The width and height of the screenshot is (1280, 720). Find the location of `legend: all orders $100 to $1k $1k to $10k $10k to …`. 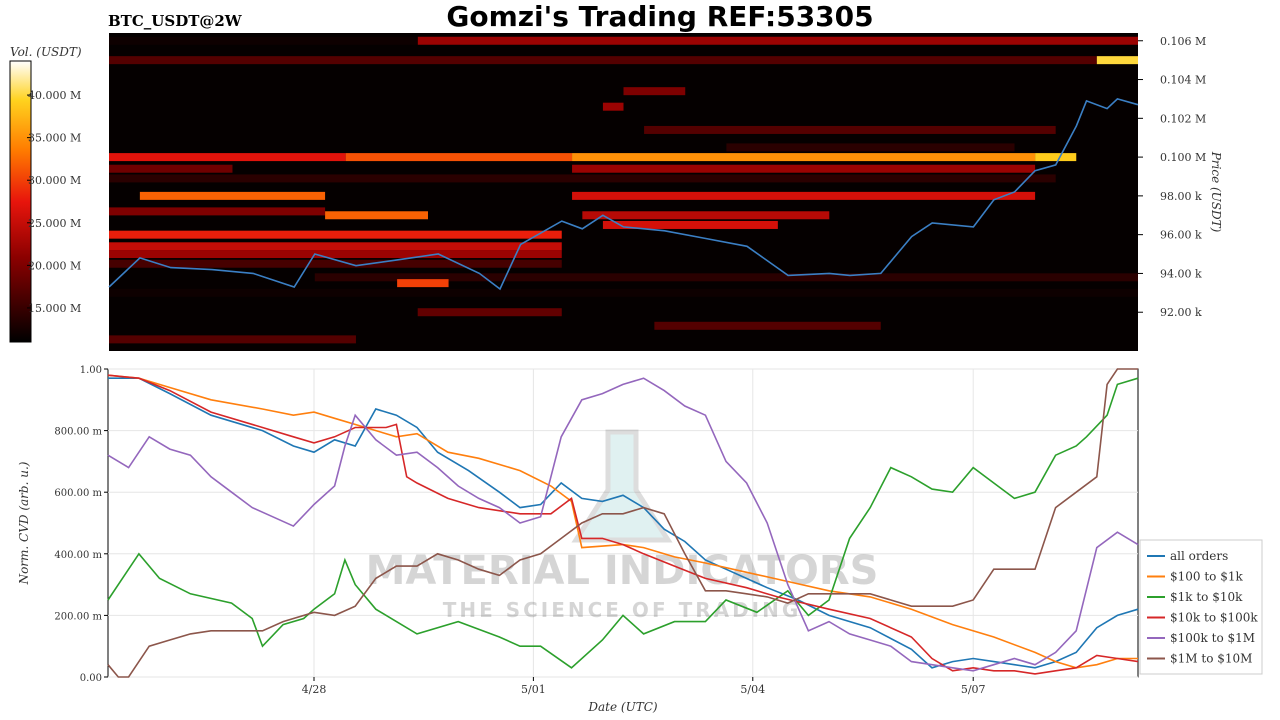

legend: all orders $100 to $1k $1k to $10k $10k to … is located at coordinates (1202, 607).